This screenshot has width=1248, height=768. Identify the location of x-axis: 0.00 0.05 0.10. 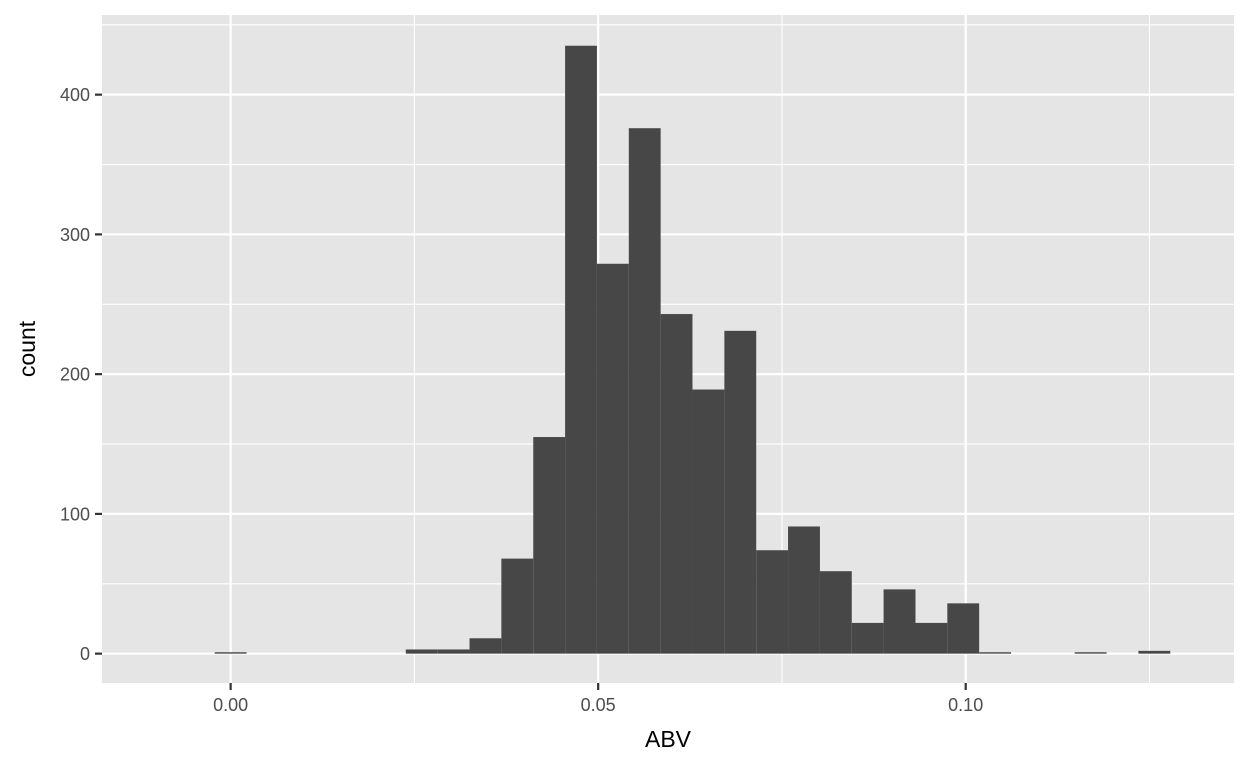
(598, 699).